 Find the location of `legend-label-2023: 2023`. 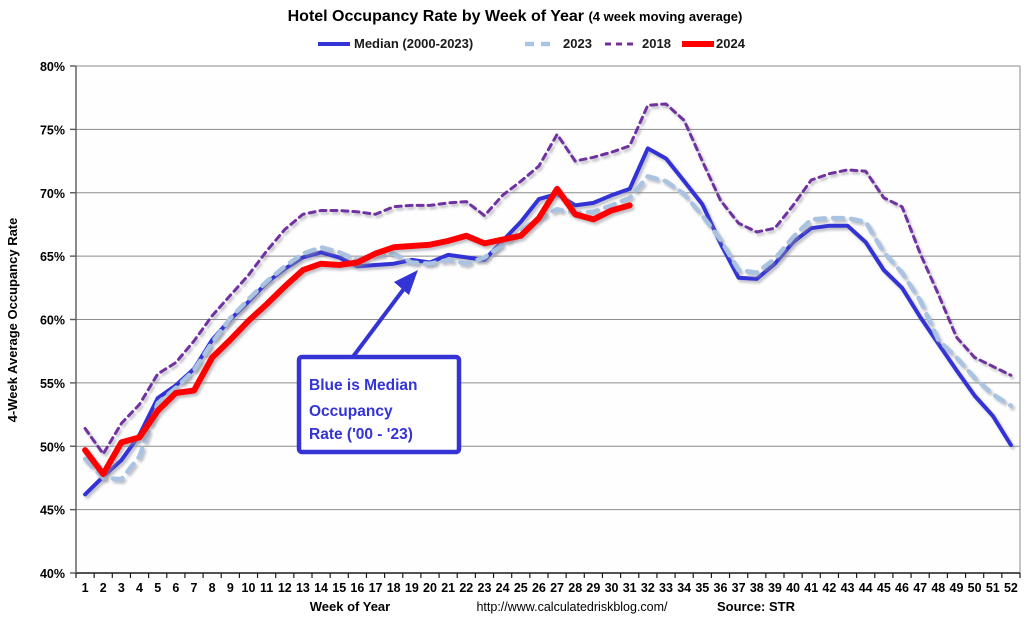

legend-label-2023: 2023 is located at coordinates (577, 43).